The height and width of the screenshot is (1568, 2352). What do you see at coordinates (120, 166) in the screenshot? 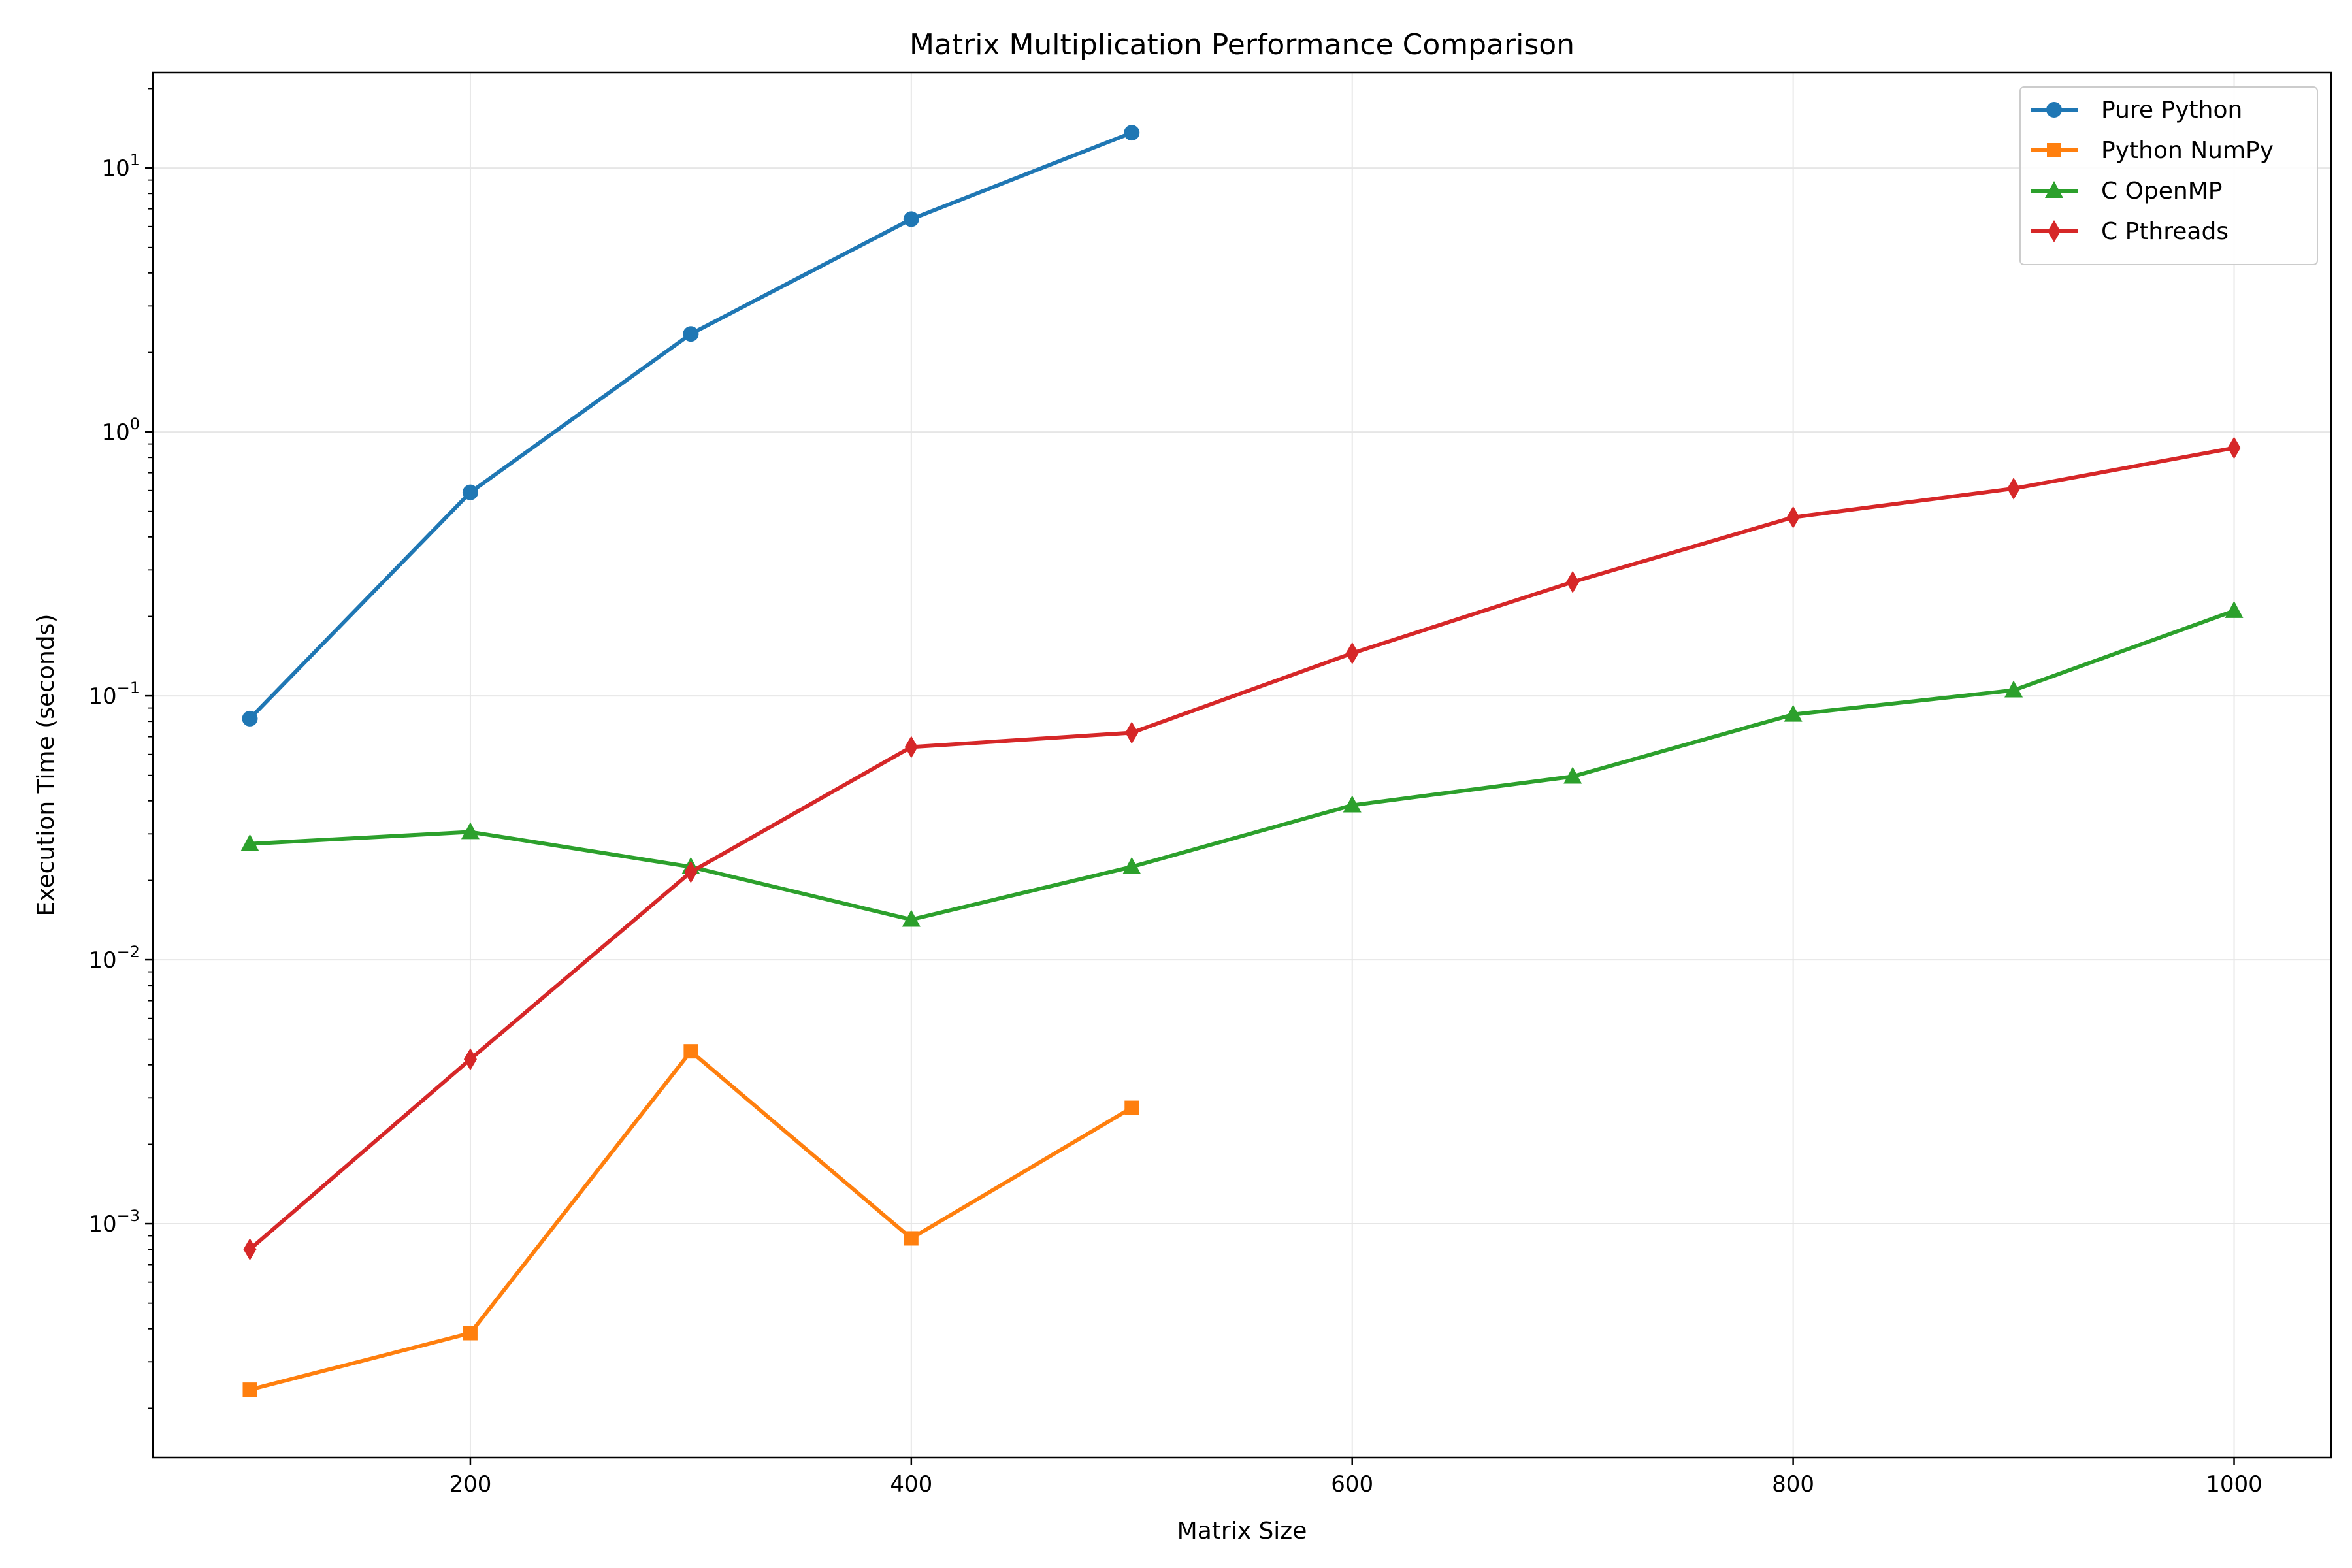
I see `y-tick-label: 10¹` at bounding box center [120, 166].